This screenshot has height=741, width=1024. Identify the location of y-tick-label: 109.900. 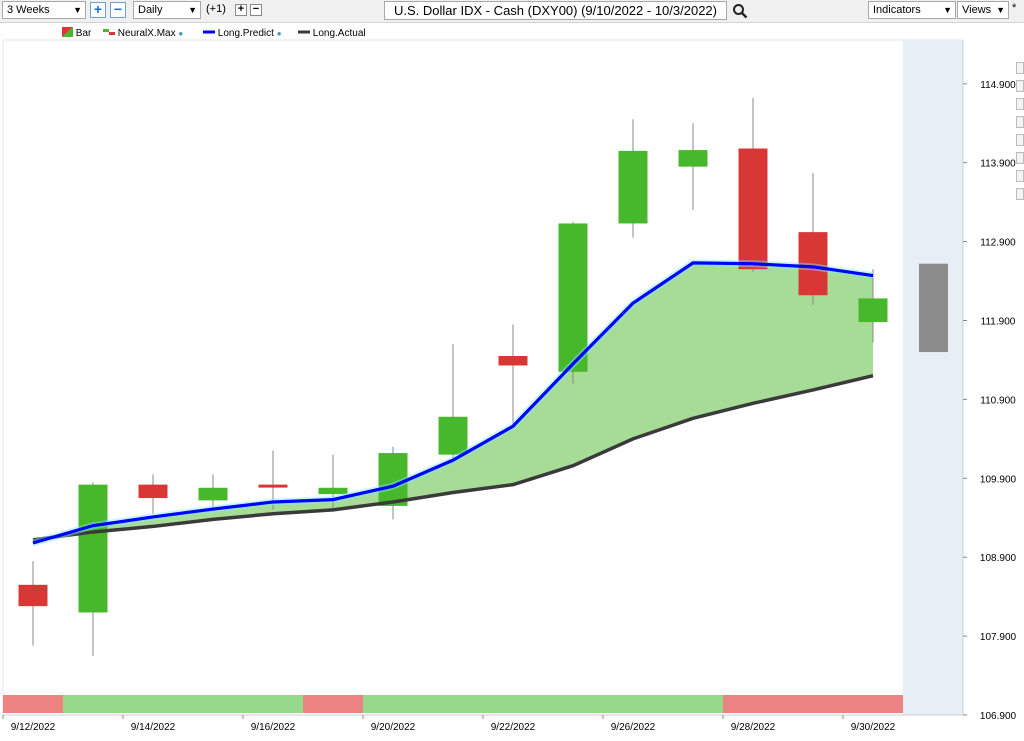
(998, 479).